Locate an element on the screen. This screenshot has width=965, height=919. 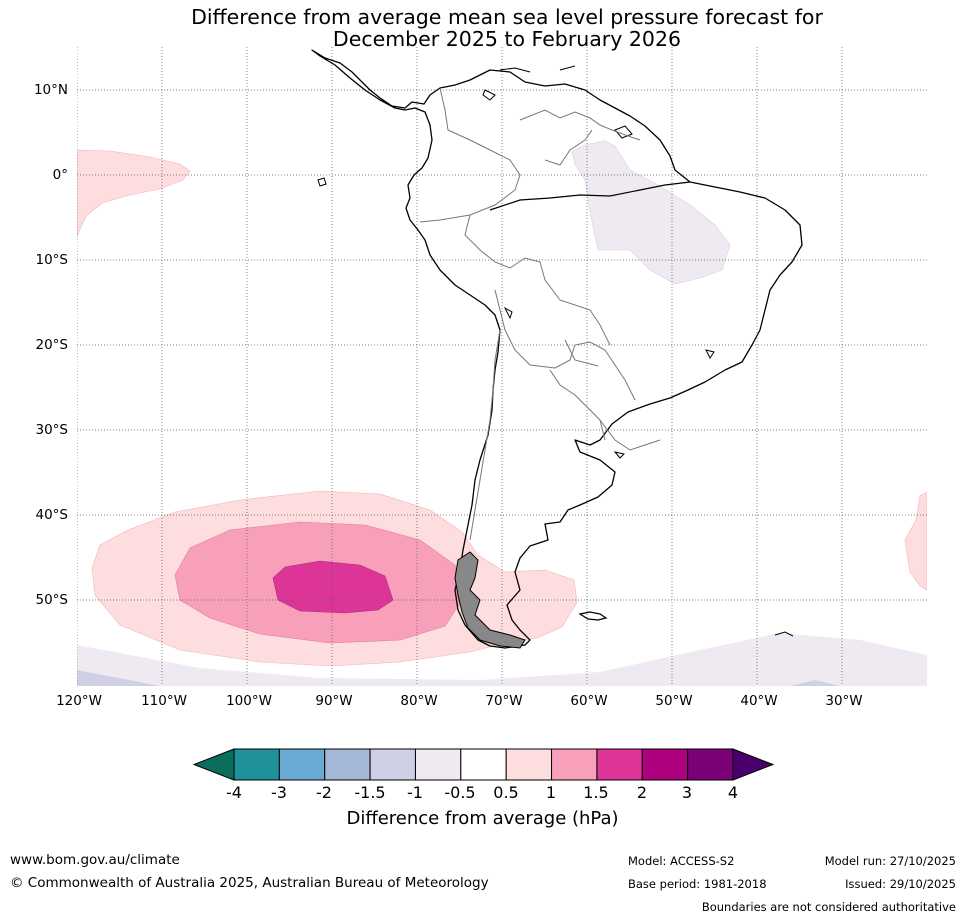
colorbar is located at coordinates (483, 764).